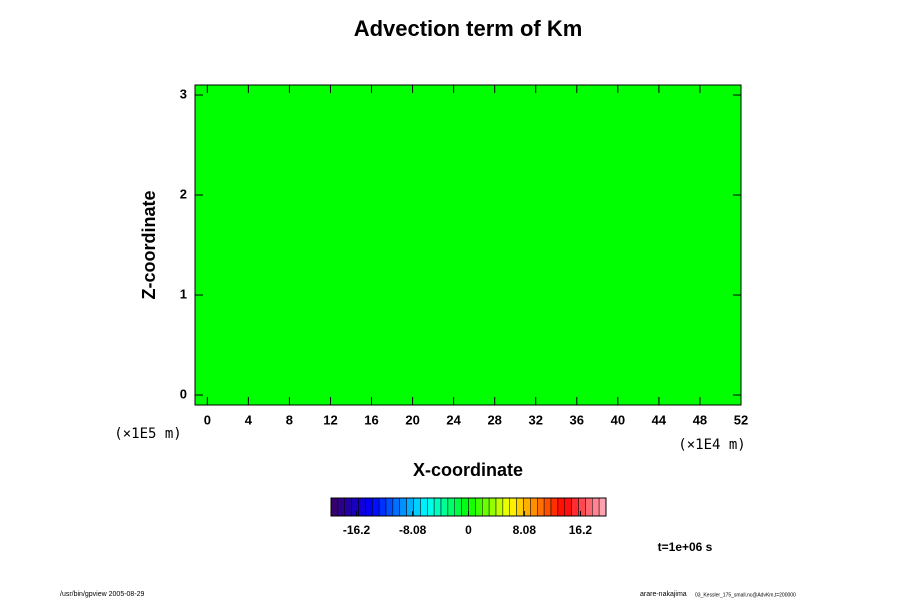  What do you see at coordinates (711, 445) in the screenshot?
I see `x-unit: (×1E4 m)` at bounding box center [711, 445].